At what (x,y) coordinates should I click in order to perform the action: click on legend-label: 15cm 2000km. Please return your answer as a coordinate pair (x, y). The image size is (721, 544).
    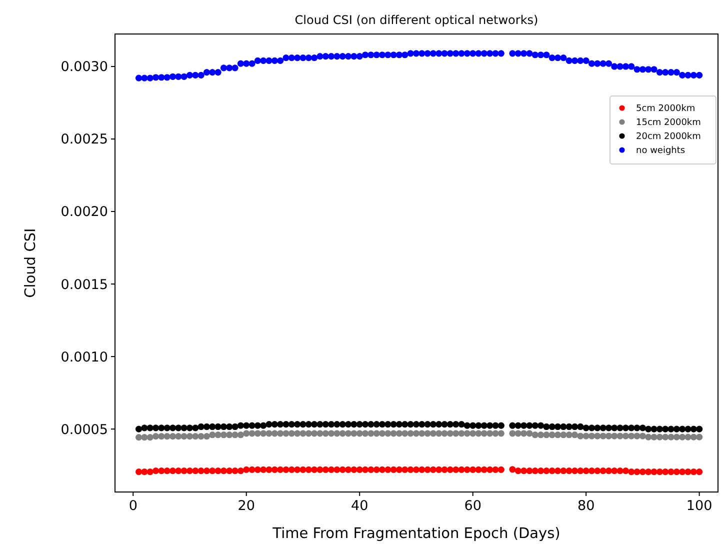
    Looking at the image, I should click on (668, 123).